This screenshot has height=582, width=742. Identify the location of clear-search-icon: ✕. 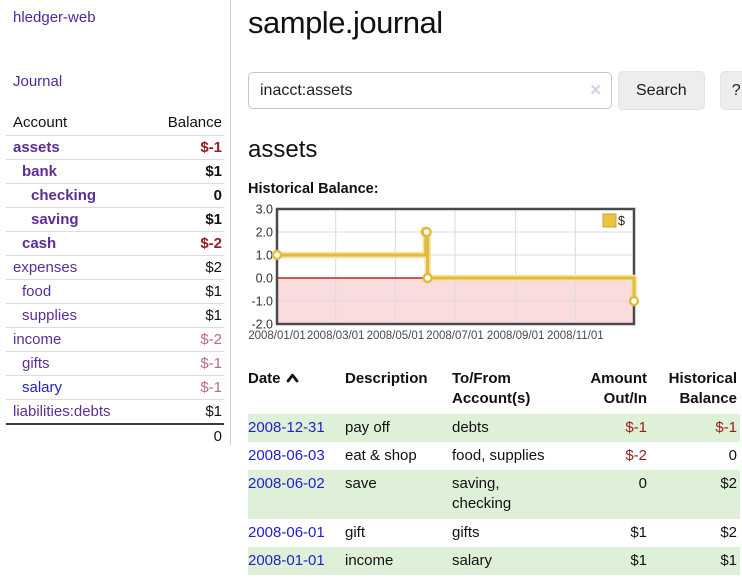
(595, 90).